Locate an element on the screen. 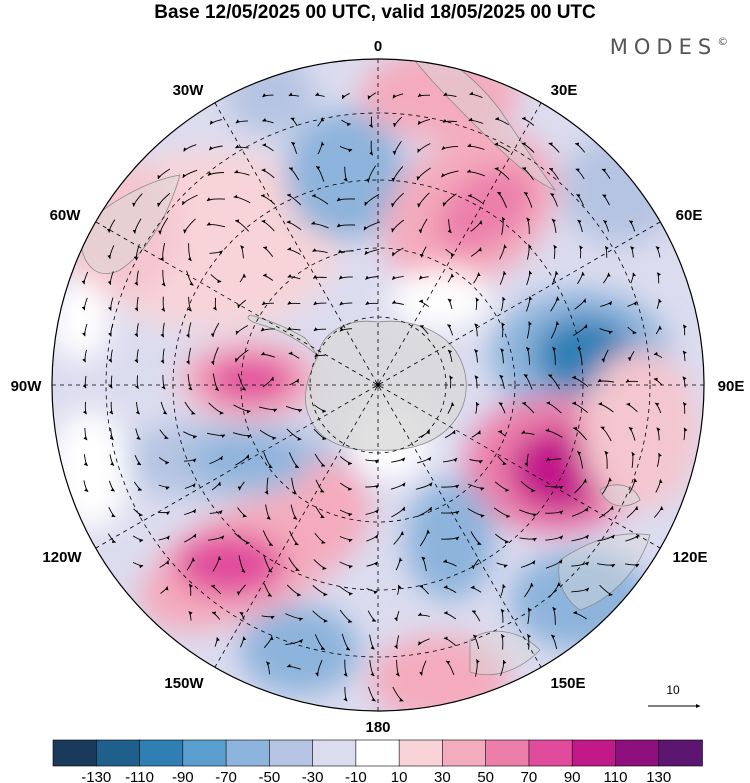 The width and height of the screenshot is (750, 783). colorbar-tick-label: 50 is located at coordinates (485, 776).